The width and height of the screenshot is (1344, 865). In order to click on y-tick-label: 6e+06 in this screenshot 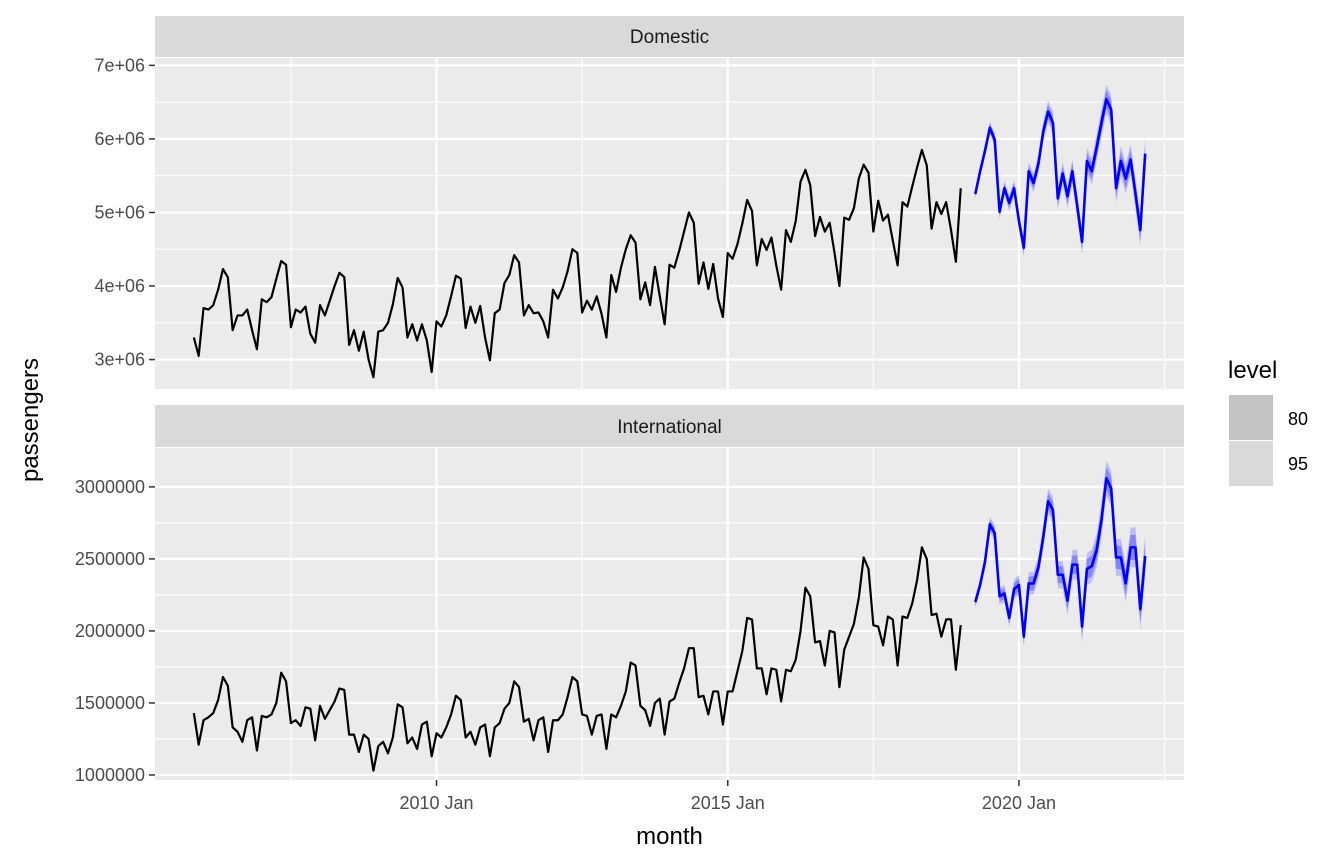, I will do `click(119, 139)`.